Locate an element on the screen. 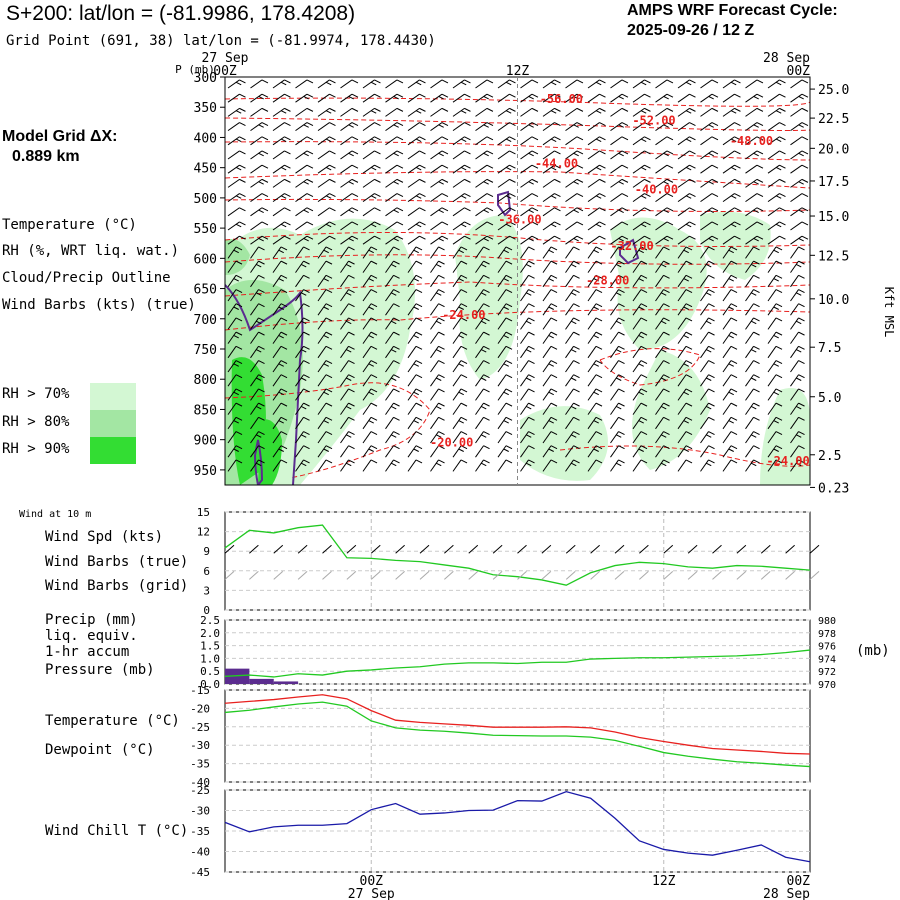 This screenshot has height=900, width=900. temperature-contour-label: -24.00 is located at coordinates (787, 461).